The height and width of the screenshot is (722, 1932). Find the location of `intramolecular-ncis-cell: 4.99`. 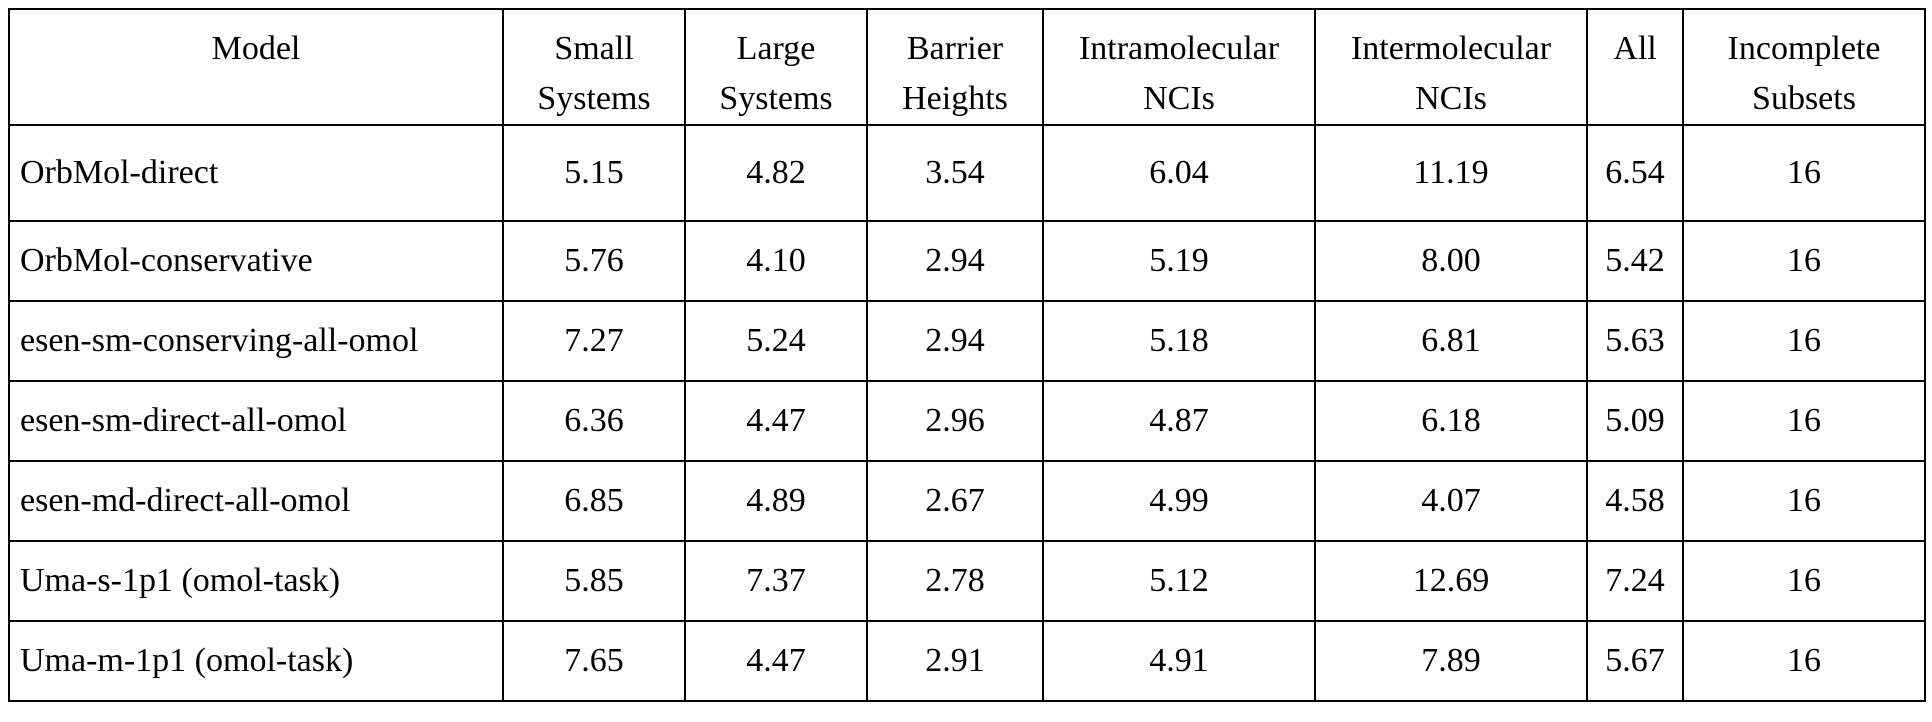

intramolecular-ncis-cell: 4.99 is located at coordinates (1179, 501).